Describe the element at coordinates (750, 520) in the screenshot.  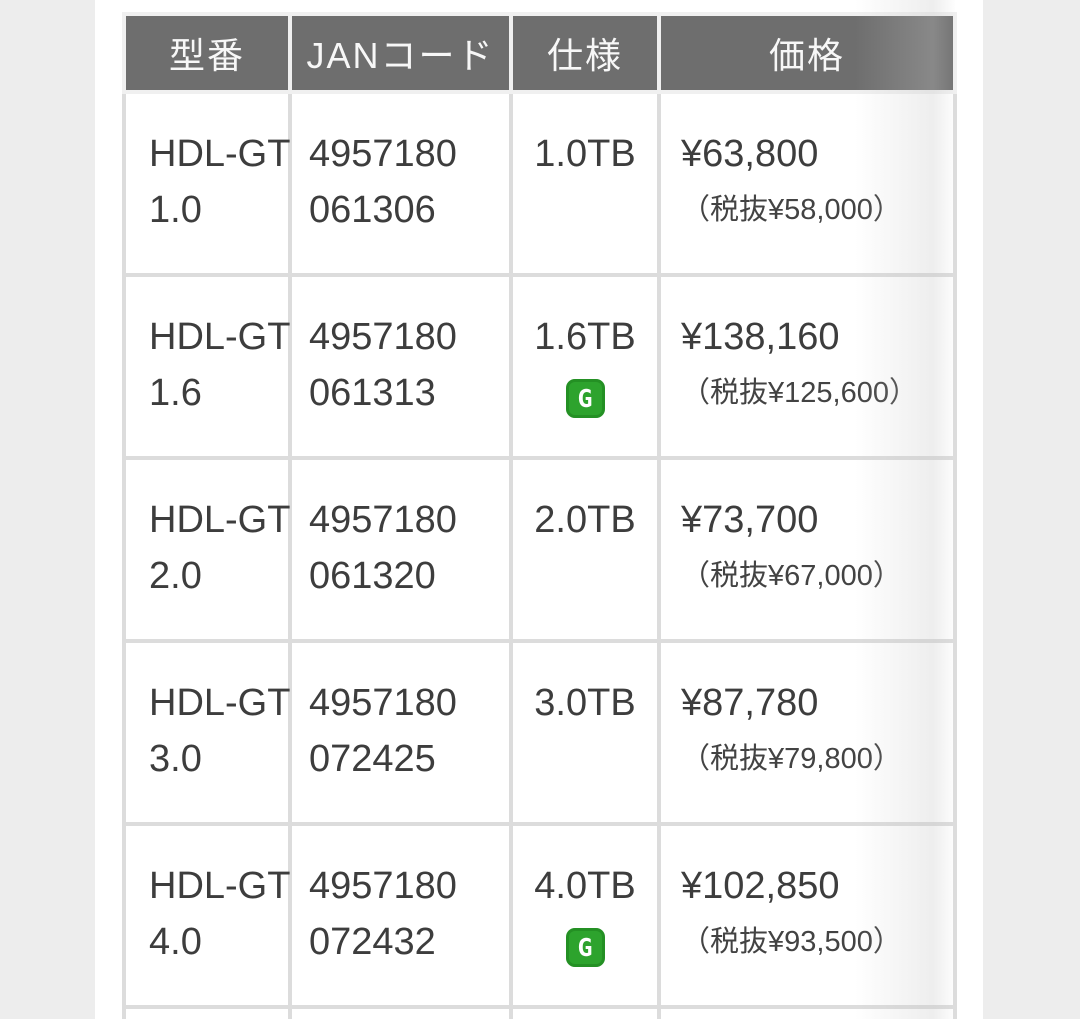
I see `price-label: ¥73,700` at that location.